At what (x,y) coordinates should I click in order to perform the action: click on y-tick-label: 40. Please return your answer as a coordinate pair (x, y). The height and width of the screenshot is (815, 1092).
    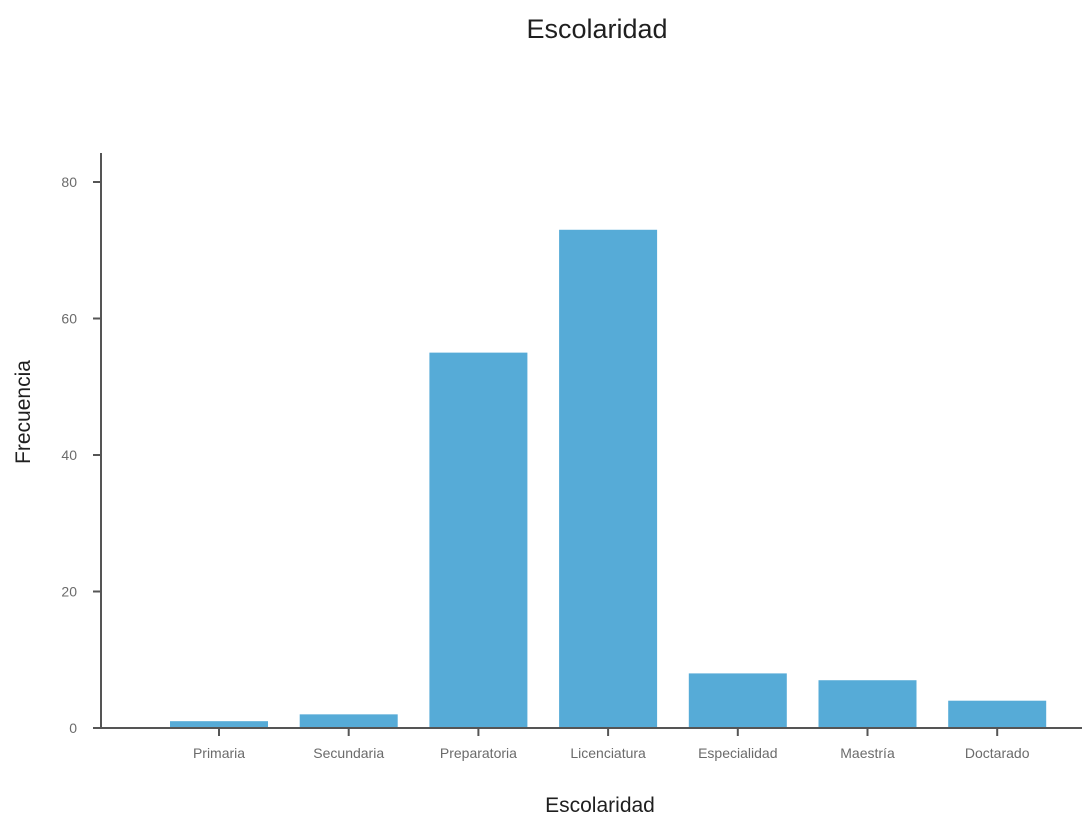
    Looking at the image, I should click on (69, 455).